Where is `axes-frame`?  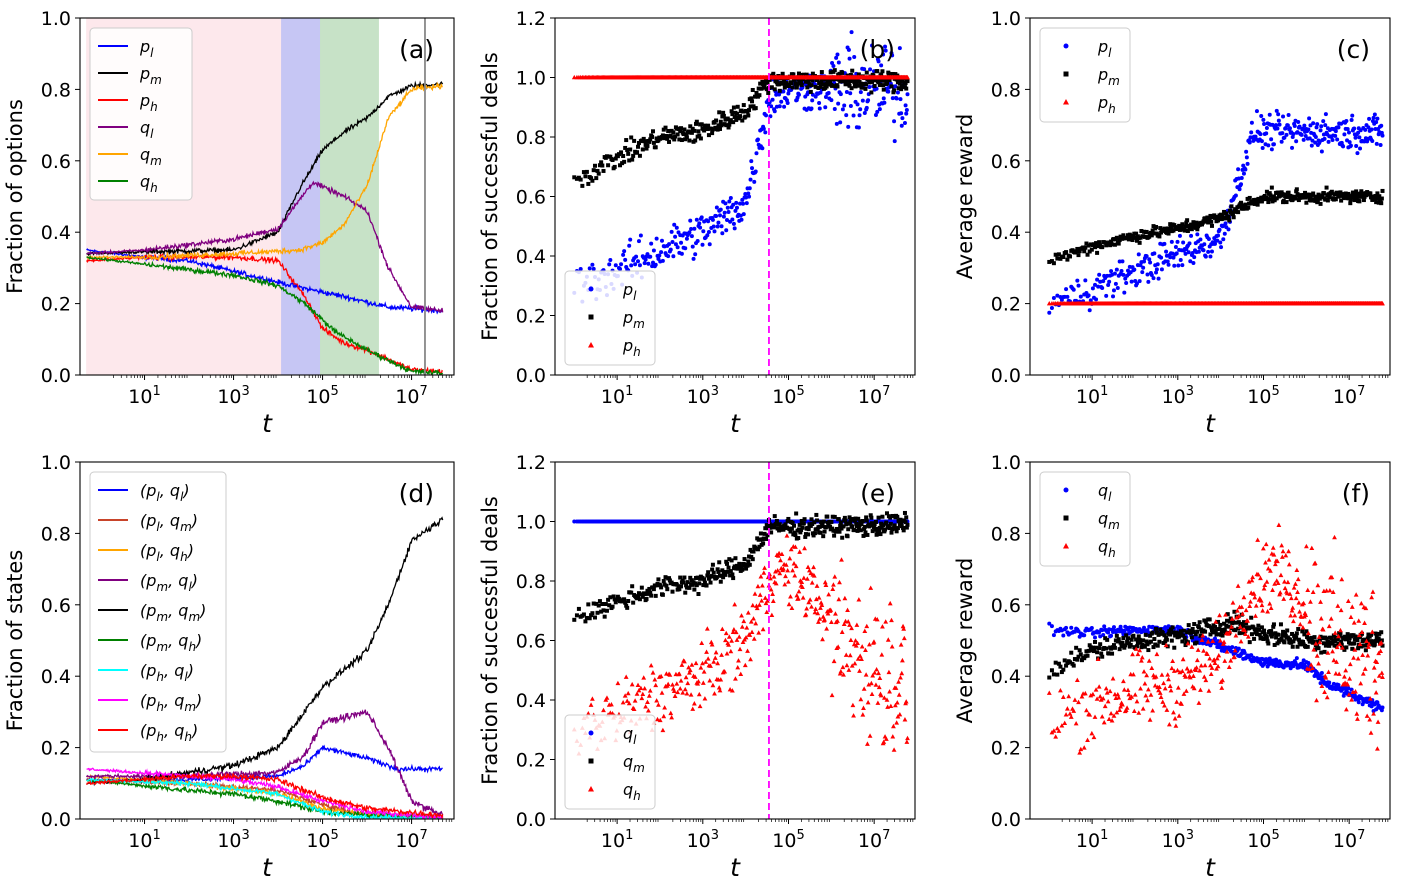 axes-frame is located at coordinates (1210, 196).